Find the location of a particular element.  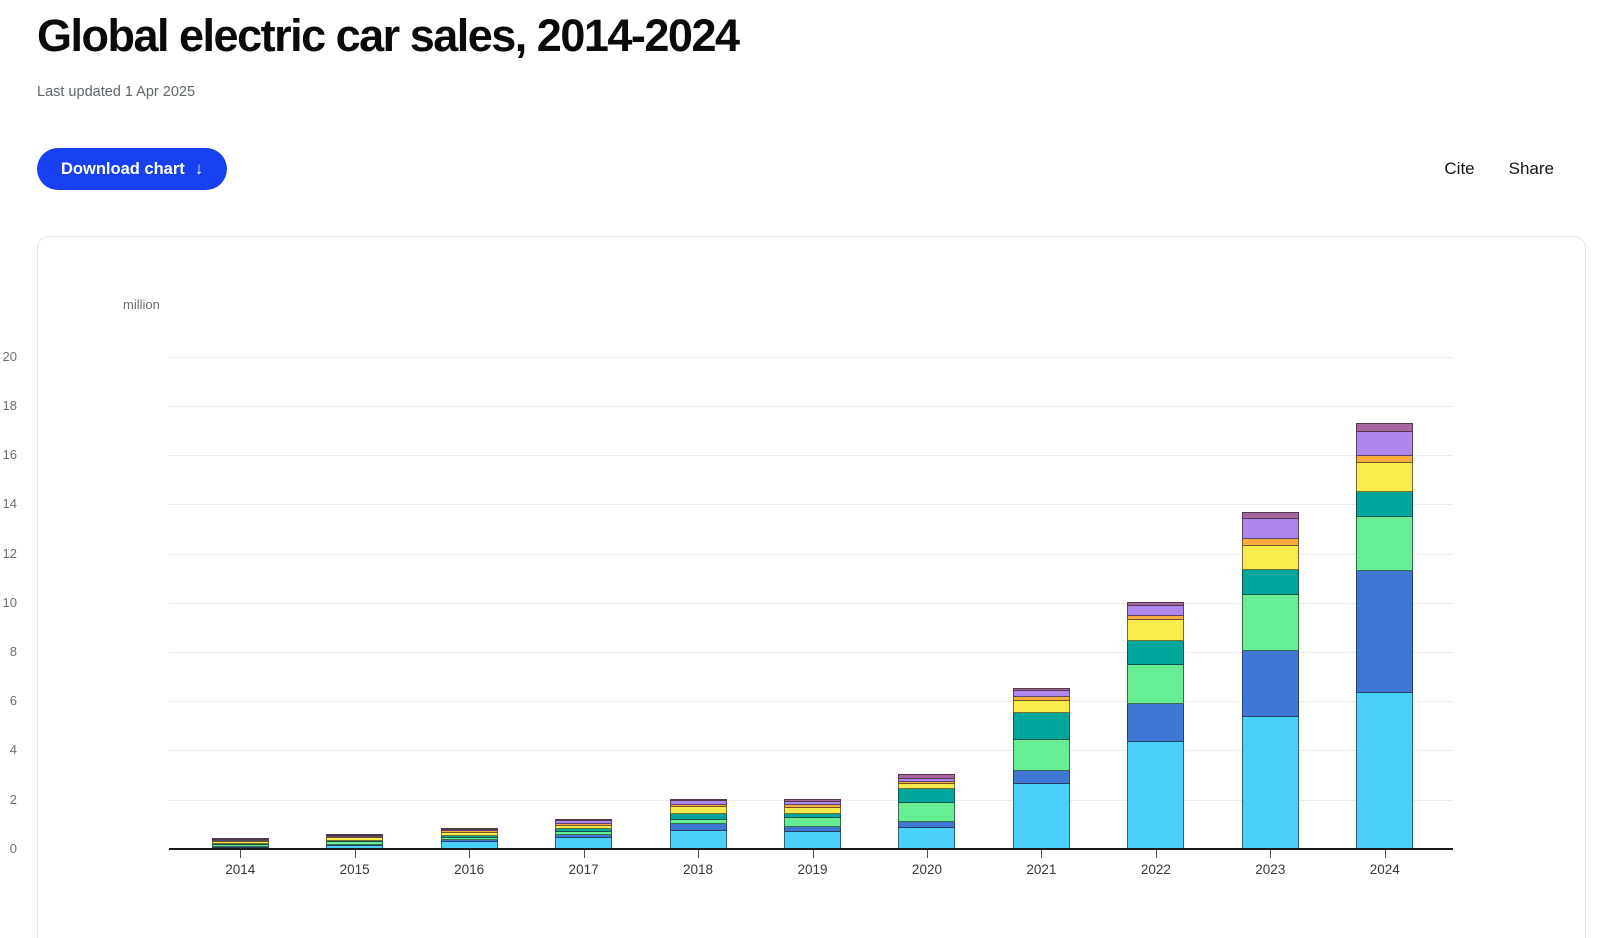

segment-2022-lavender-segment is located at coordinates (1156, 611).